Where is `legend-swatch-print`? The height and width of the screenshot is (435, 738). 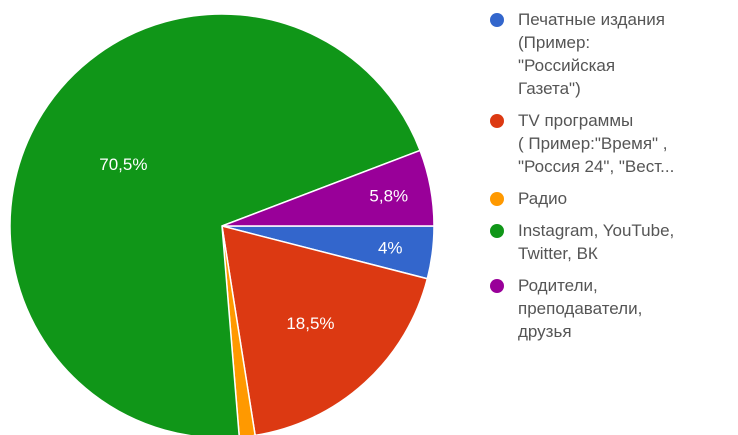
legend-swatch-print is located at coordinates (497, 20).